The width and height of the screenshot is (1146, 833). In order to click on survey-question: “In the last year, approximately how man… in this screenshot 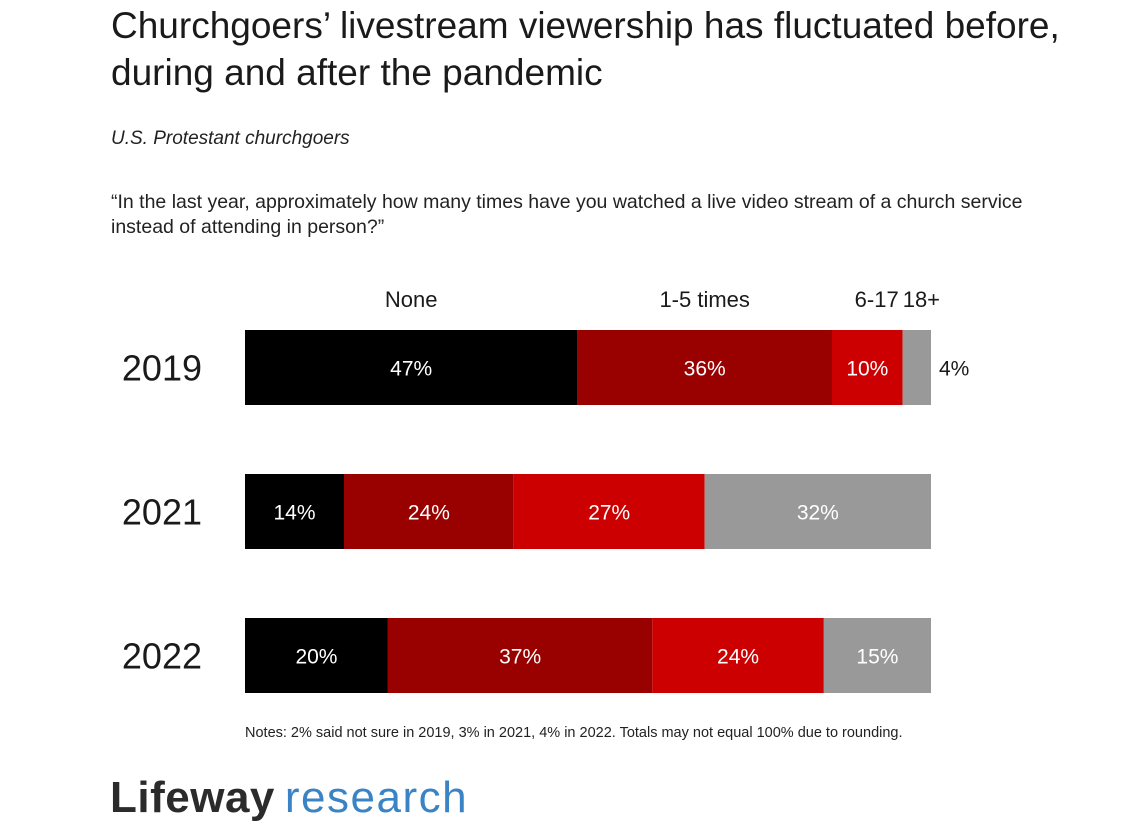, I will do `click(567, 214)`.